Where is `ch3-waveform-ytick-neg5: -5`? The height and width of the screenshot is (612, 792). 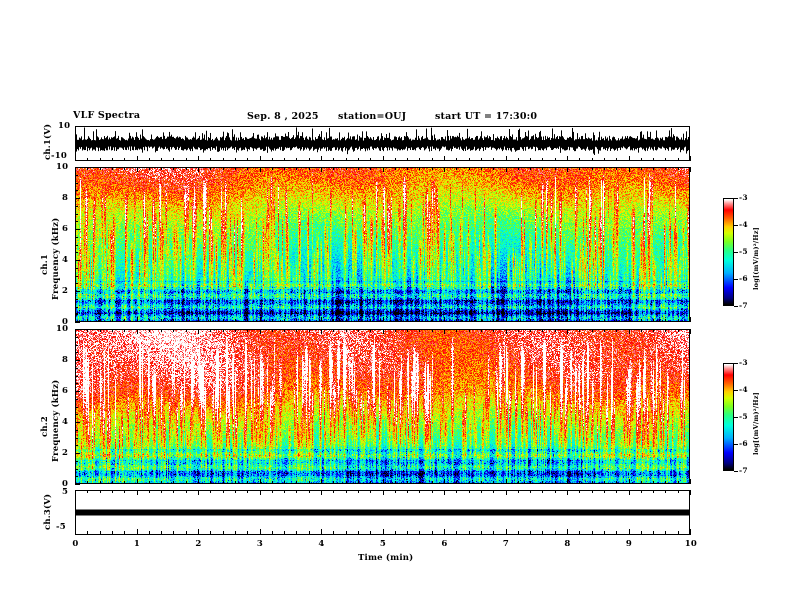
ch3-waveform-ytick-neg5: -5 is located at coordinates (61, 527).